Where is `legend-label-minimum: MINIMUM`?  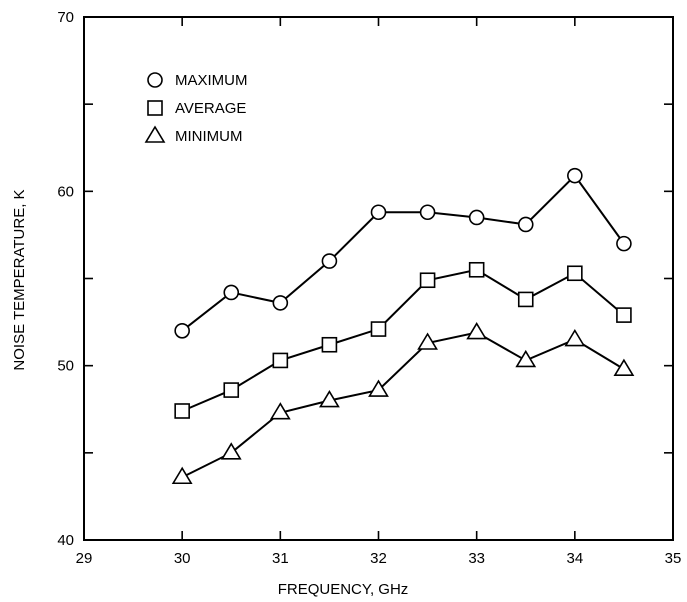
legend-label-minimum: MINIMUM is located at coordinates (209, 136).